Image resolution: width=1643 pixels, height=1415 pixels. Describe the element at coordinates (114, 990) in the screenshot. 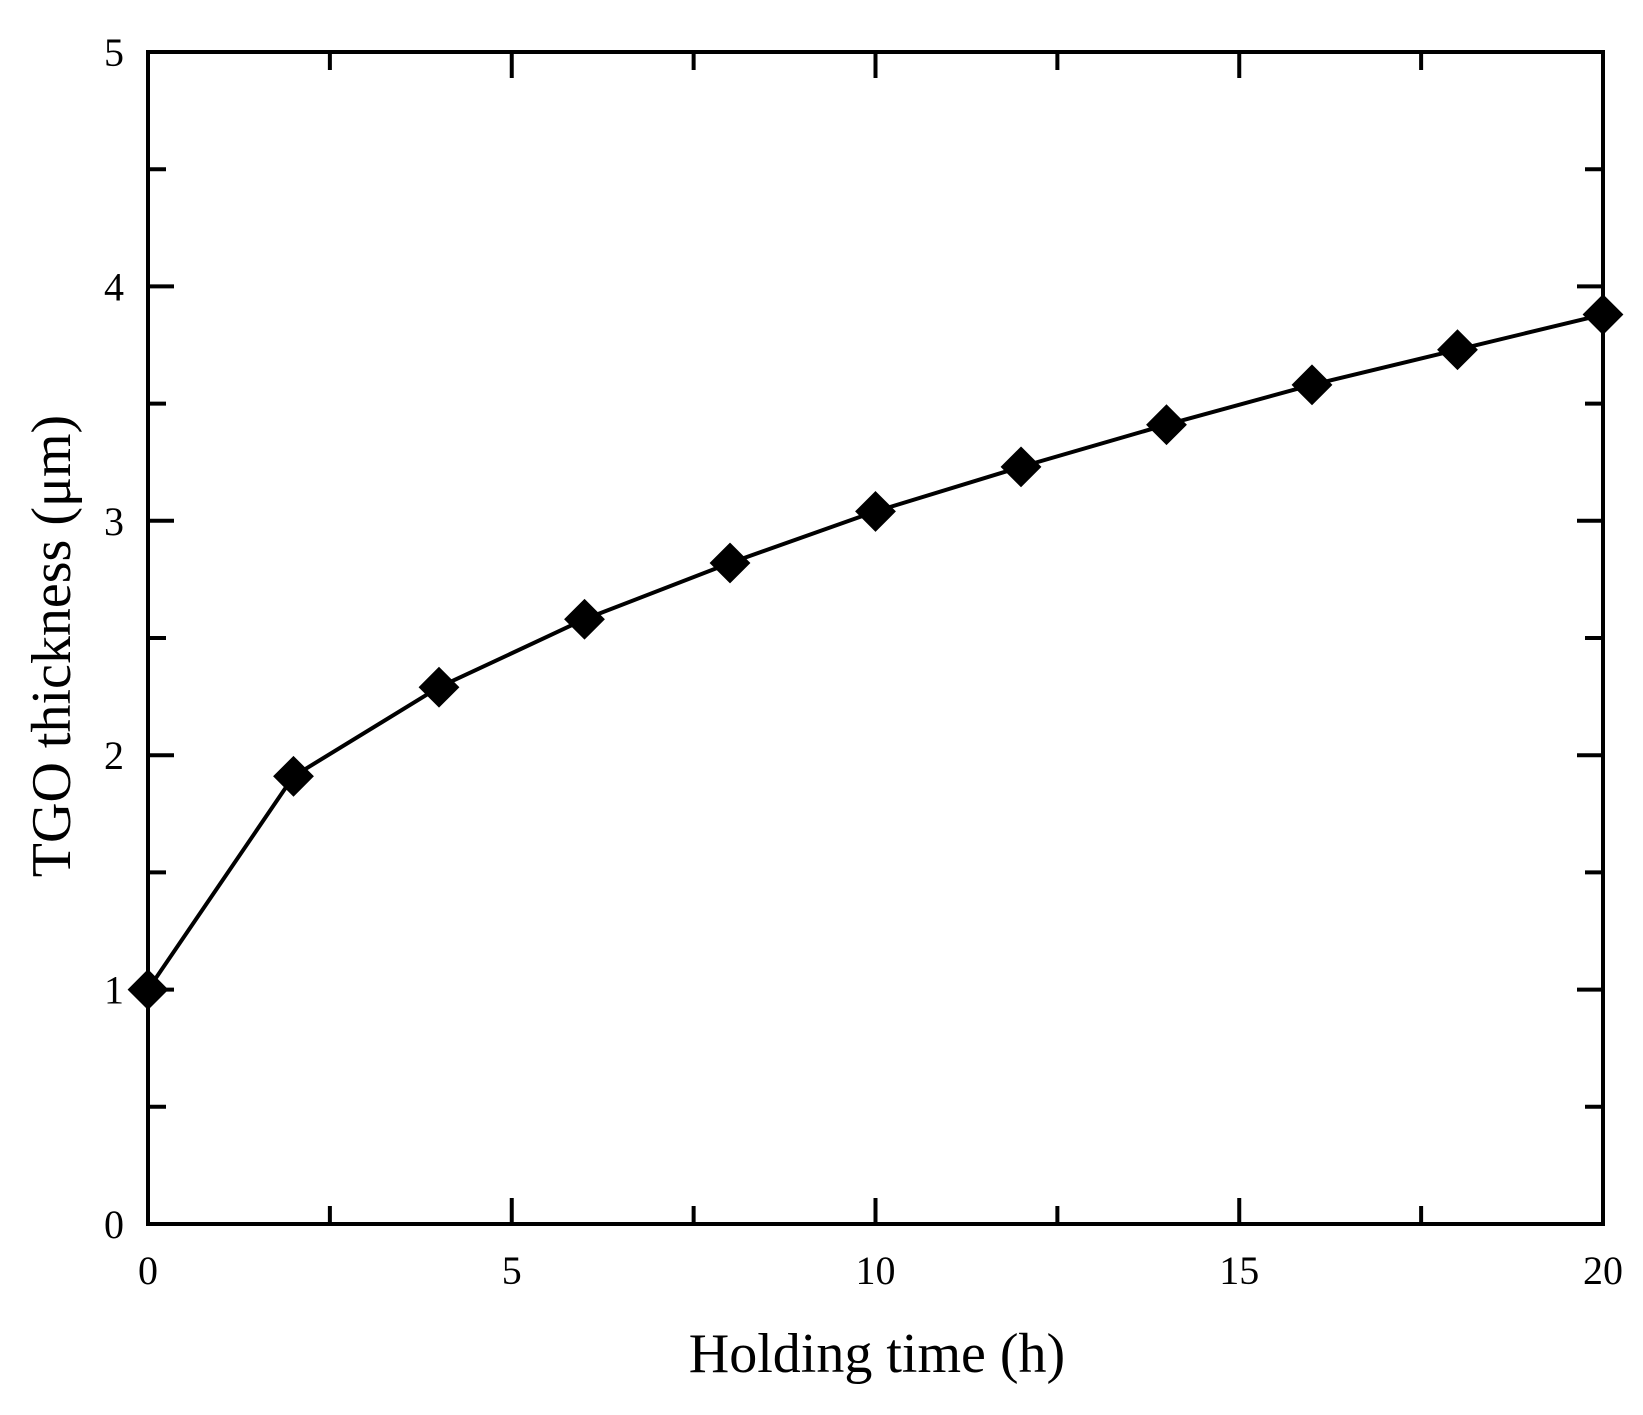

I see `y-tick-label: 1` at that location.